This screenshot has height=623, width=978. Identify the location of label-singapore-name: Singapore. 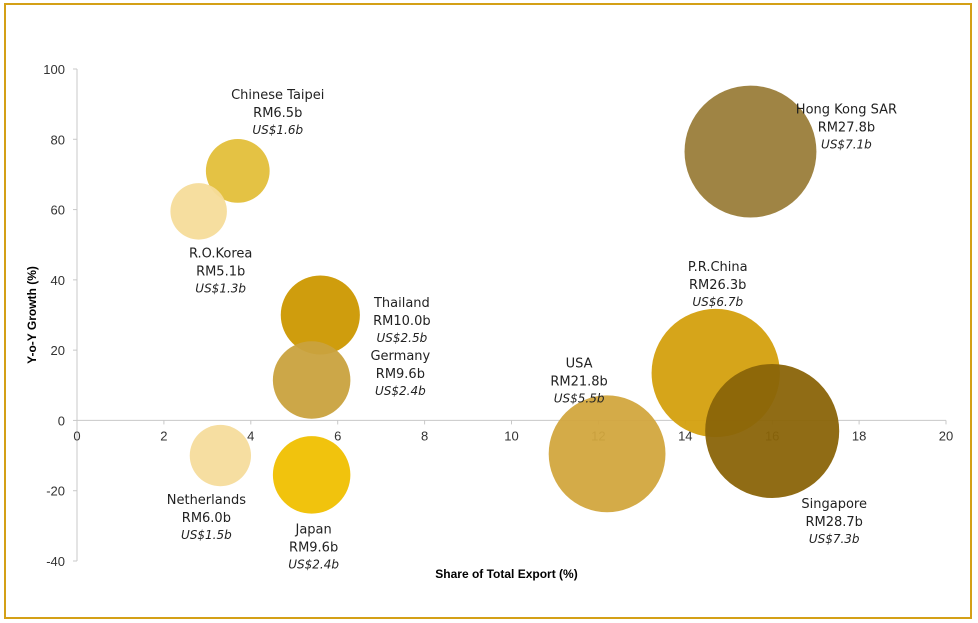
(834, 504).